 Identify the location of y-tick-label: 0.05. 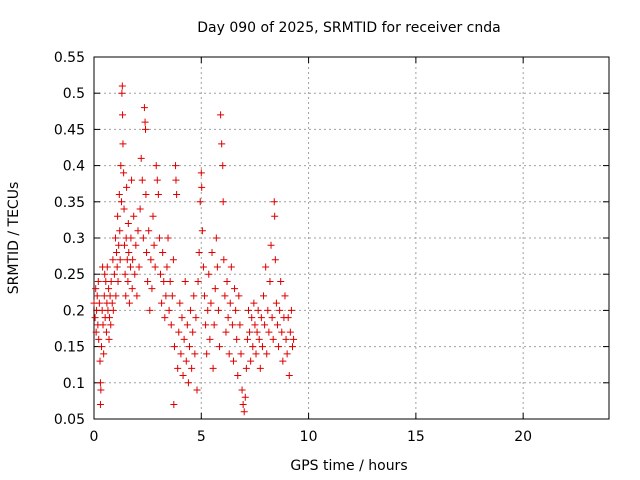
(69, 420).